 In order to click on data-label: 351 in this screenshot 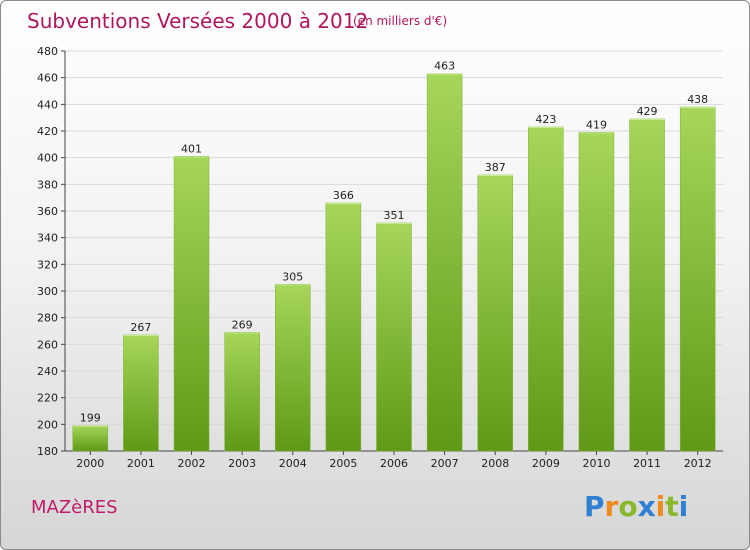, I will do `click(394, 215)`.